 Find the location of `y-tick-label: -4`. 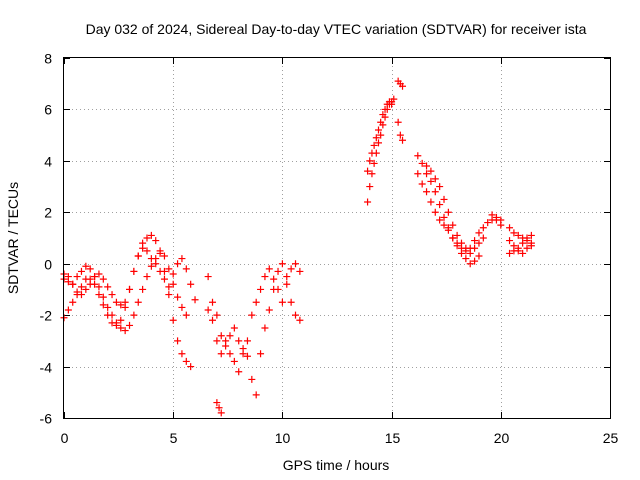

y-tick-label: -4 is located at coordinates (46, 368).